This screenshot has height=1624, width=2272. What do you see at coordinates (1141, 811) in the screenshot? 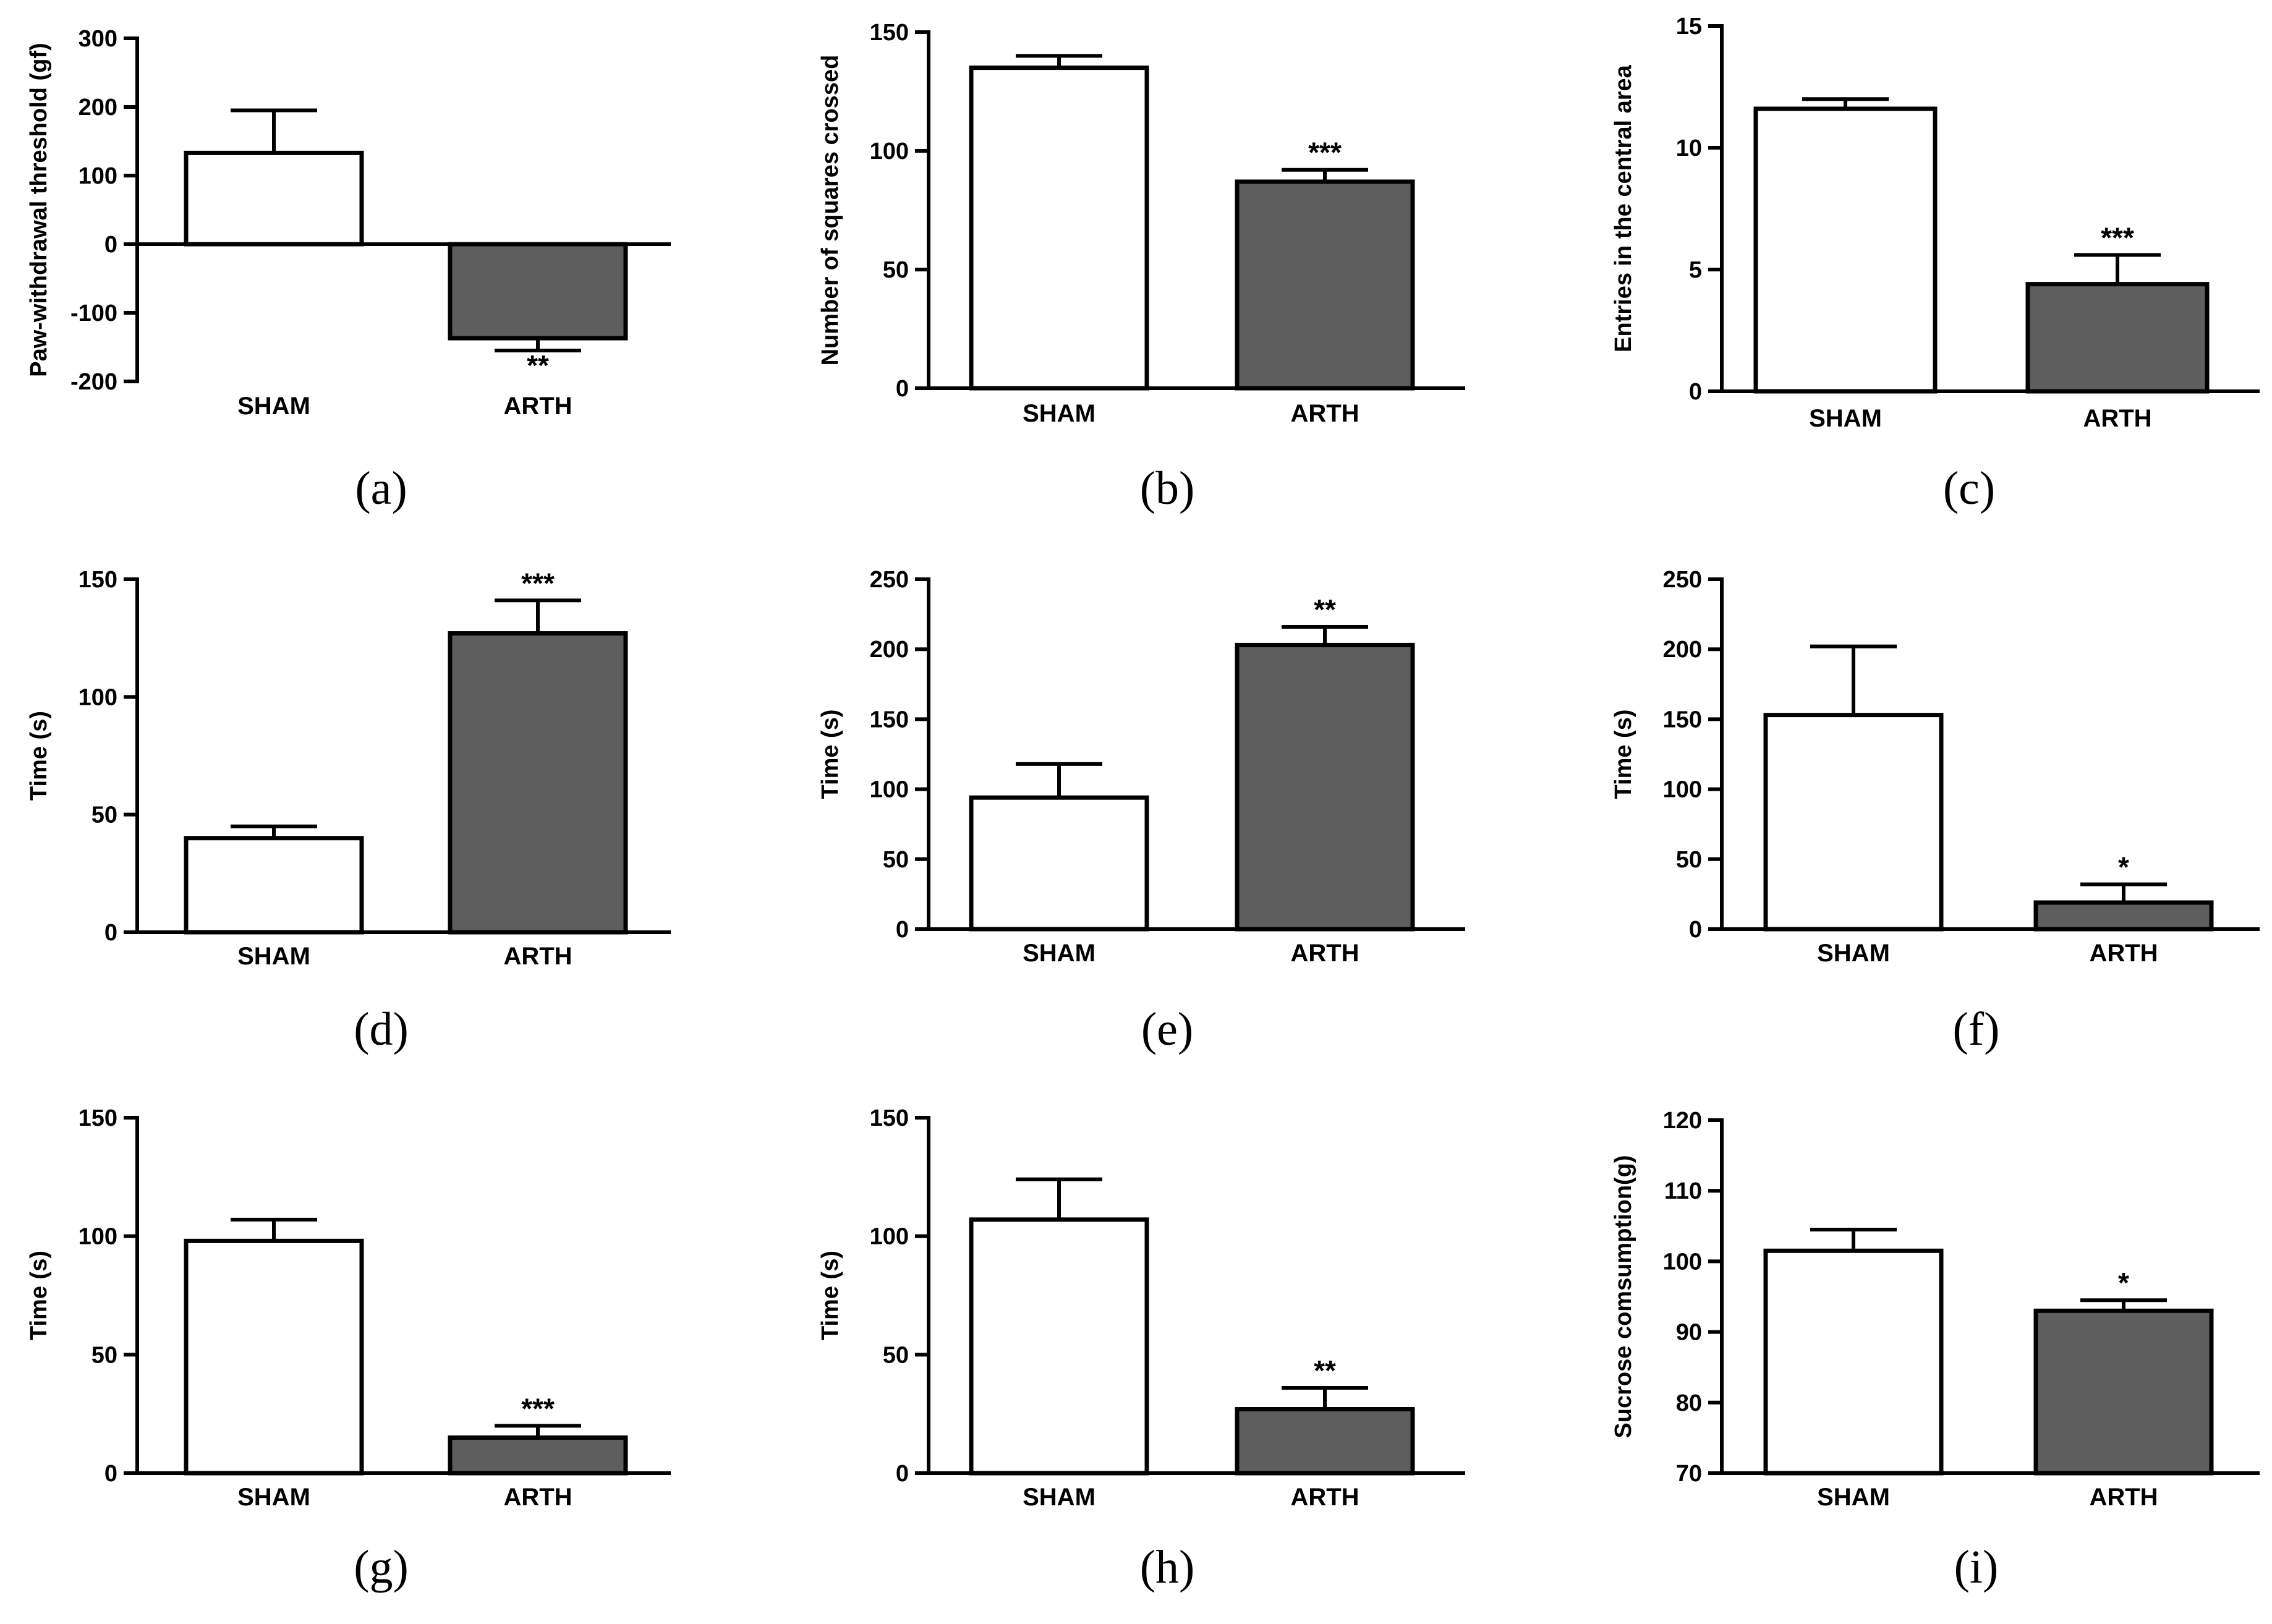
I see `chart-panel-e: ** 0 50 100 150 200 250 SHAM ARTH Time (s) (e)` at bounding box center [1141, 811].